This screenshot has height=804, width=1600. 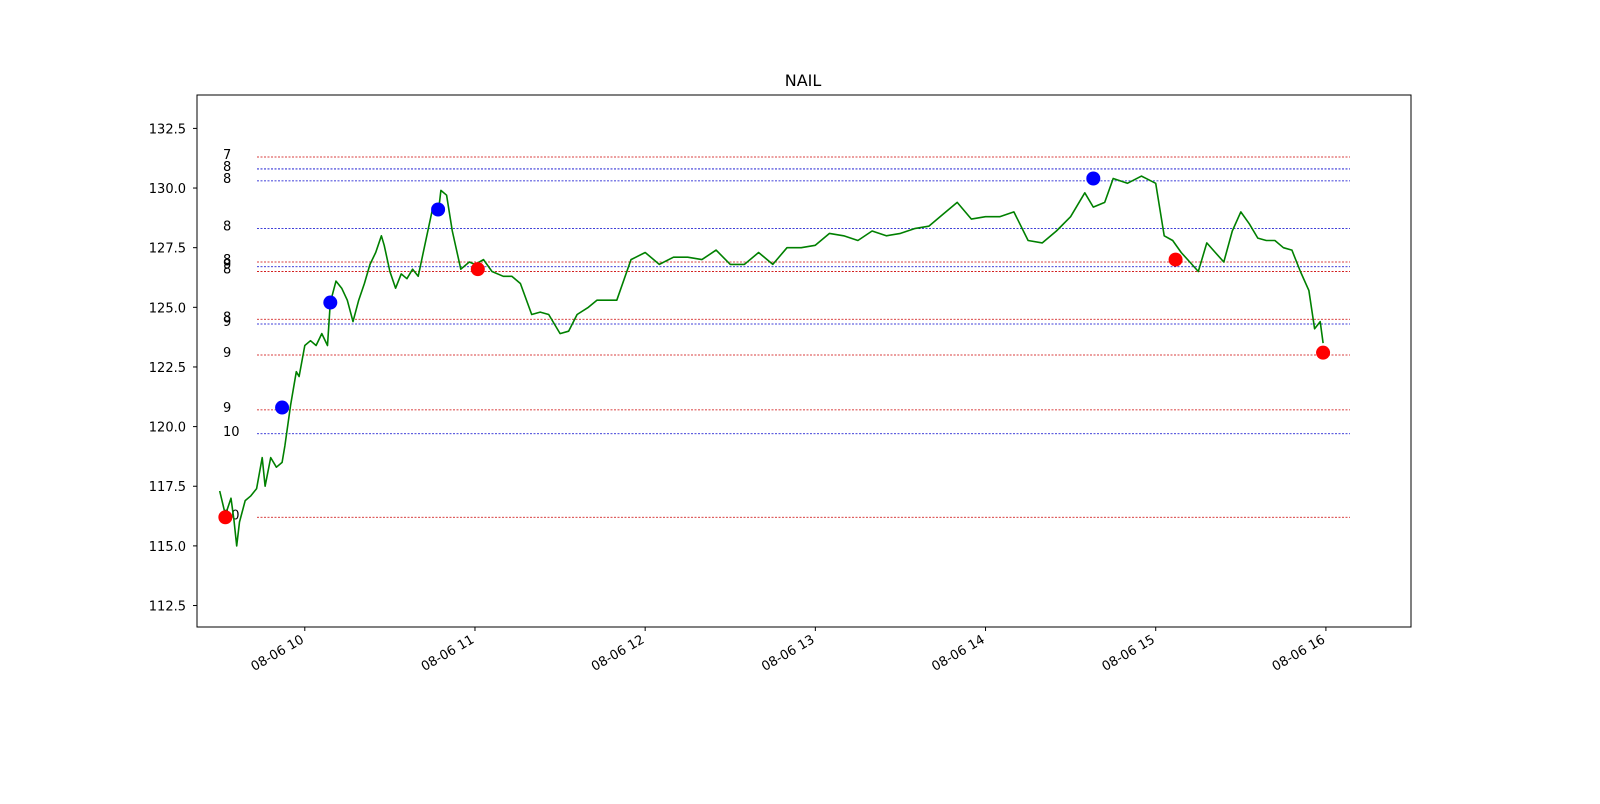 I want to click on level-label-1: 8, so click(x=227, y=167).